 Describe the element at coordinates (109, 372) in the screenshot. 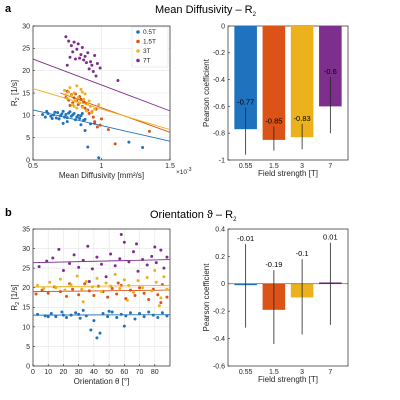

I see `x-tick-label: 50` at that location.